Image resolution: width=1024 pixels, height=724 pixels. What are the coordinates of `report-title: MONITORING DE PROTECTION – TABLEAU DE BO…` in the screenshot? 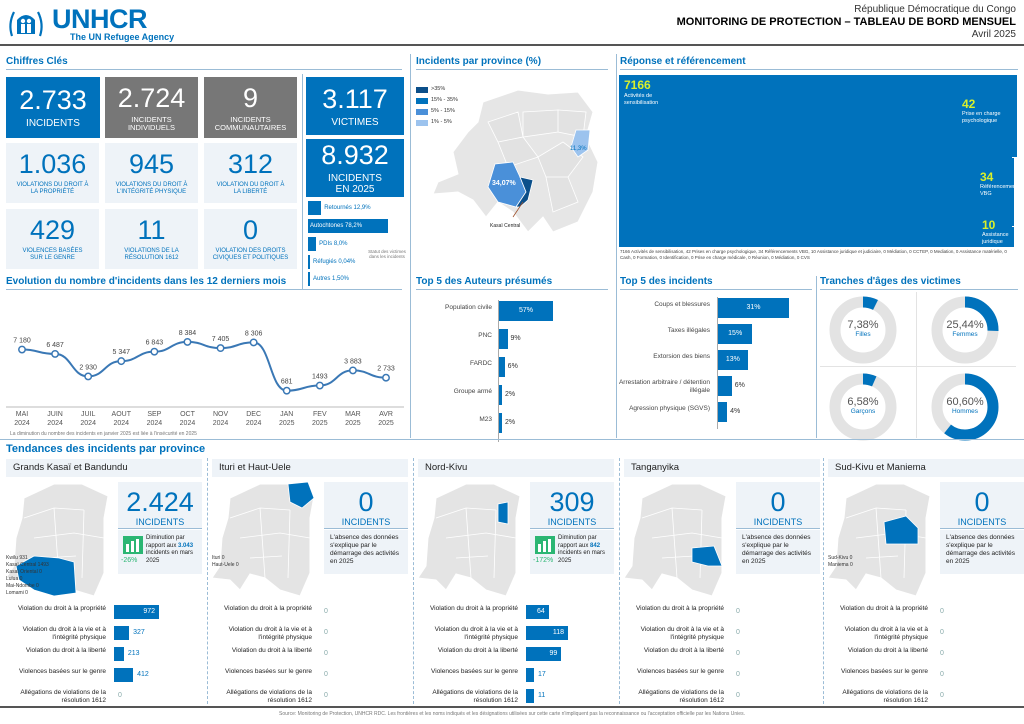 It's located at (846, 22).